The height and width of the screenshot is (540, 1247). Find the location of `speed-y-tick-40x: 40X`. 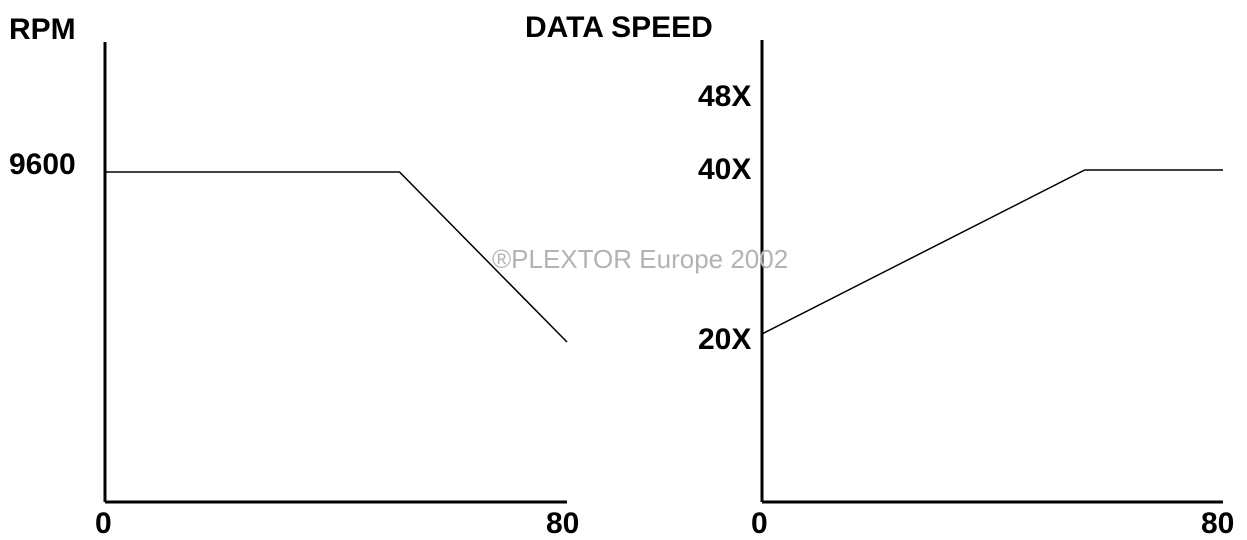

speed-y-tick-40x: 40X is located at coordinates (725, 169).